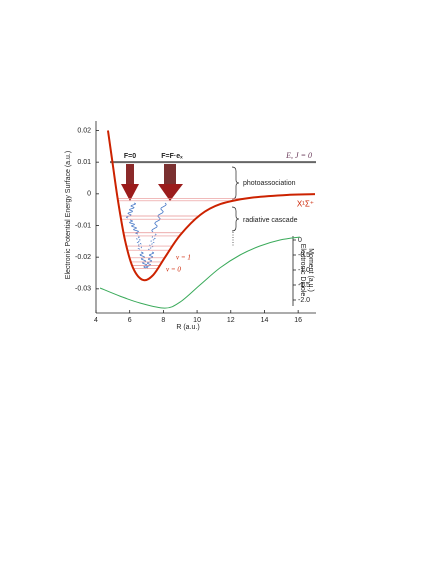  What do you see at coordinates (173, 270) in the screenshot?
I see `annotation: v = 0` at bounding box center [173, 270].